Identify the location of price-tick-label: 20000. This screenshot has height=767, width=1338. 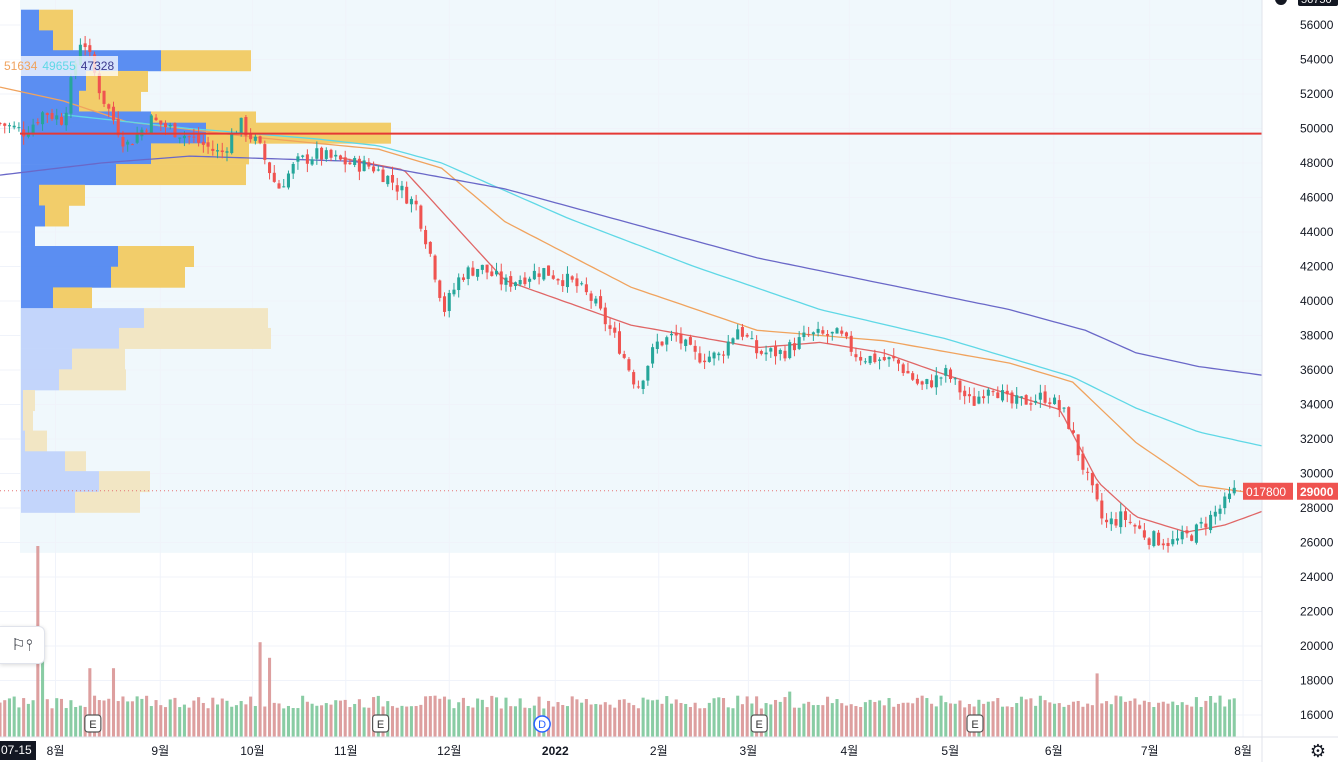
(1317, 646).